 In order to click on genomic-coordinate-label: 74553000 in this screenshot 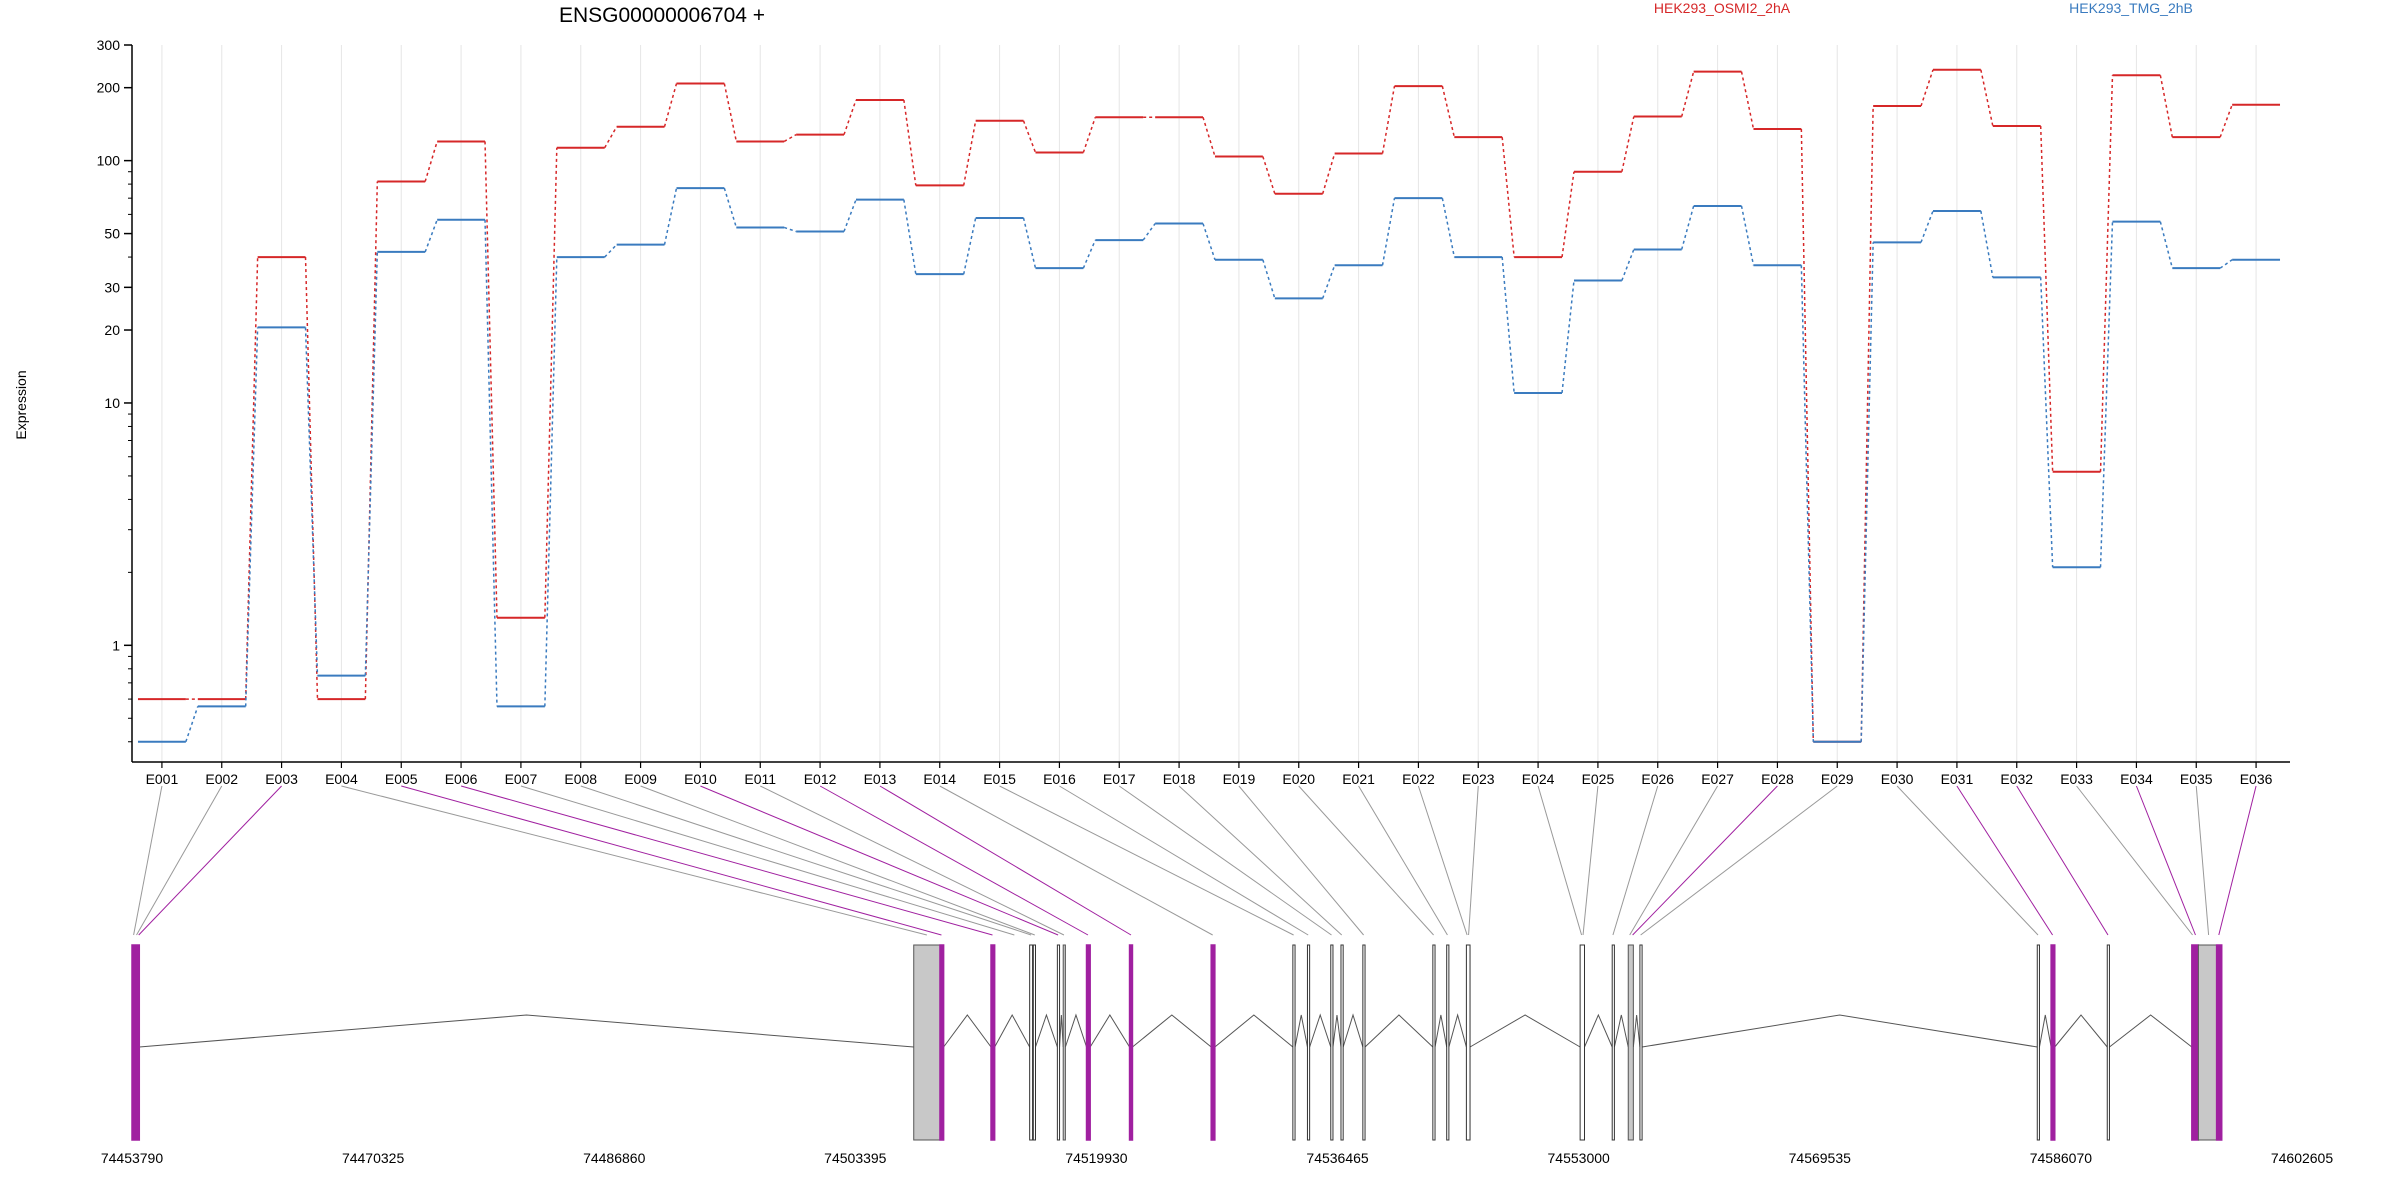, I will do `click(1579, 1158)`.